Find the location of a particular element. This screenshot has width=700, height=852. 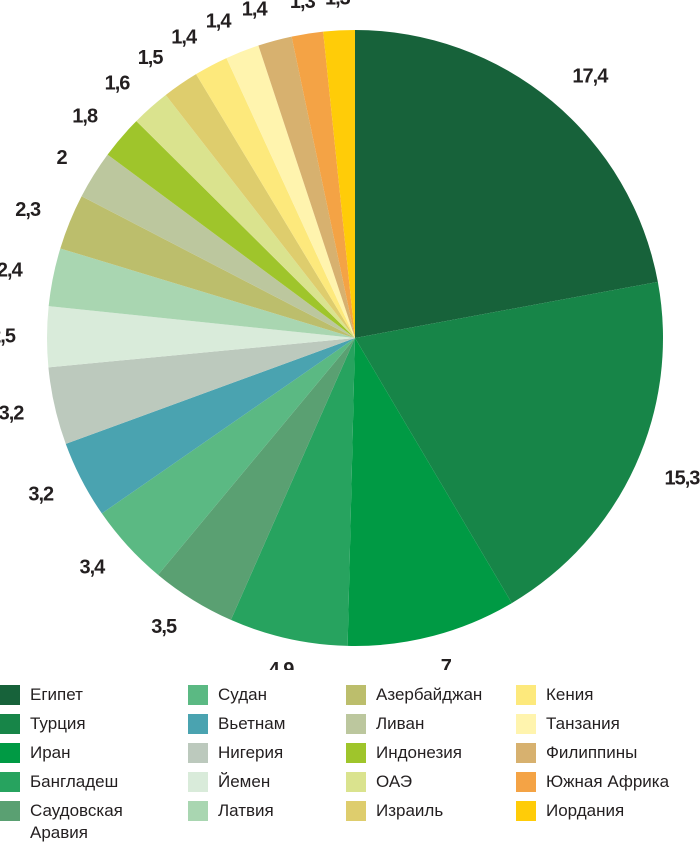

legend-label: ОАЭ is located at coordinates (394, 781).